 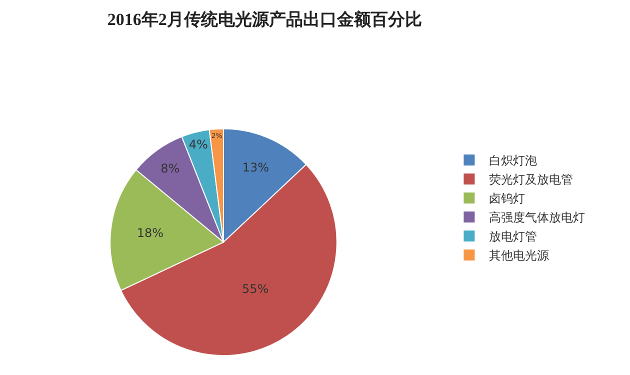 I want to click on data-label: 4%, so click(x=198, y=145).